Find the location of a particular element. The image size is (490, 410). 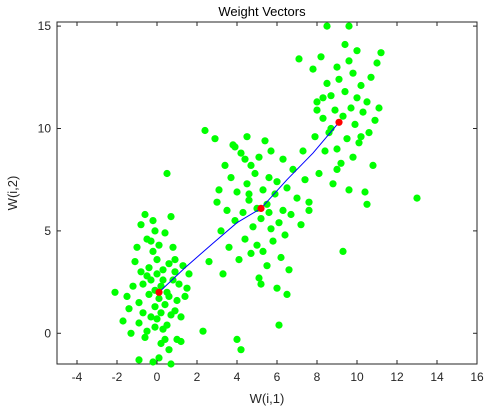

y-tick-label: 5 is located at coordinates (47, 231).